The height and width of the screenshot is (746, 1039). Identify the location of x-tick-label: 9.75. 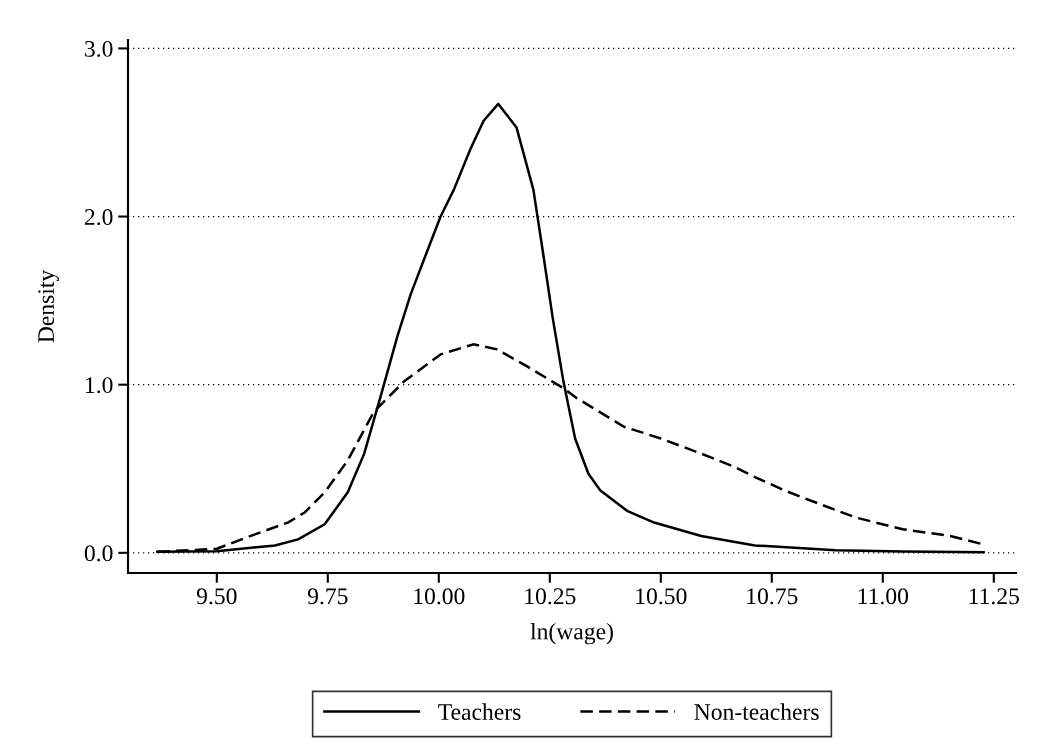
(327, 596).